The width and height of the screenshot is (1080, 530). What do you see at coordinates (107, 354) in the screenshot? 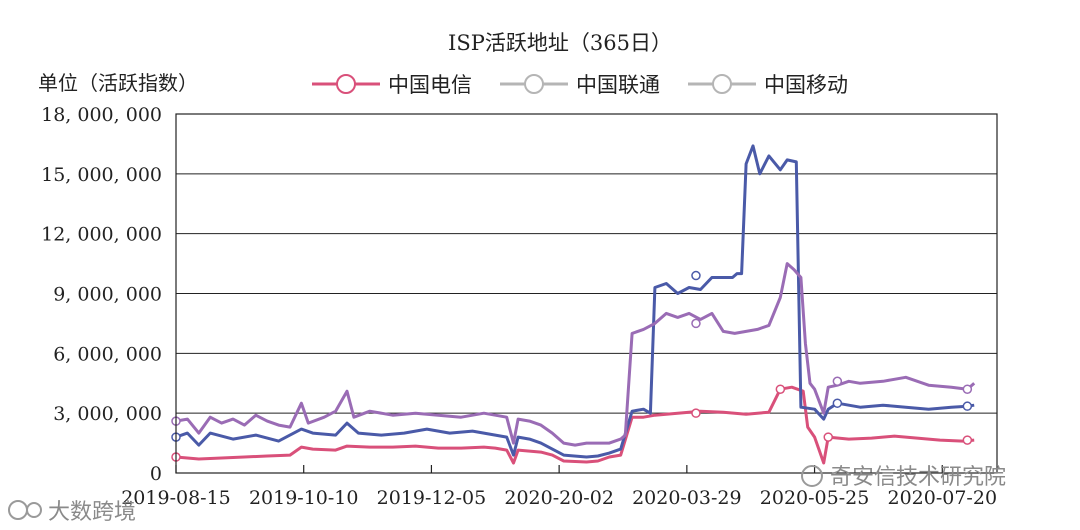
I see `y-tick-label: 6, 000, 000` at bounding box center [107, 354].